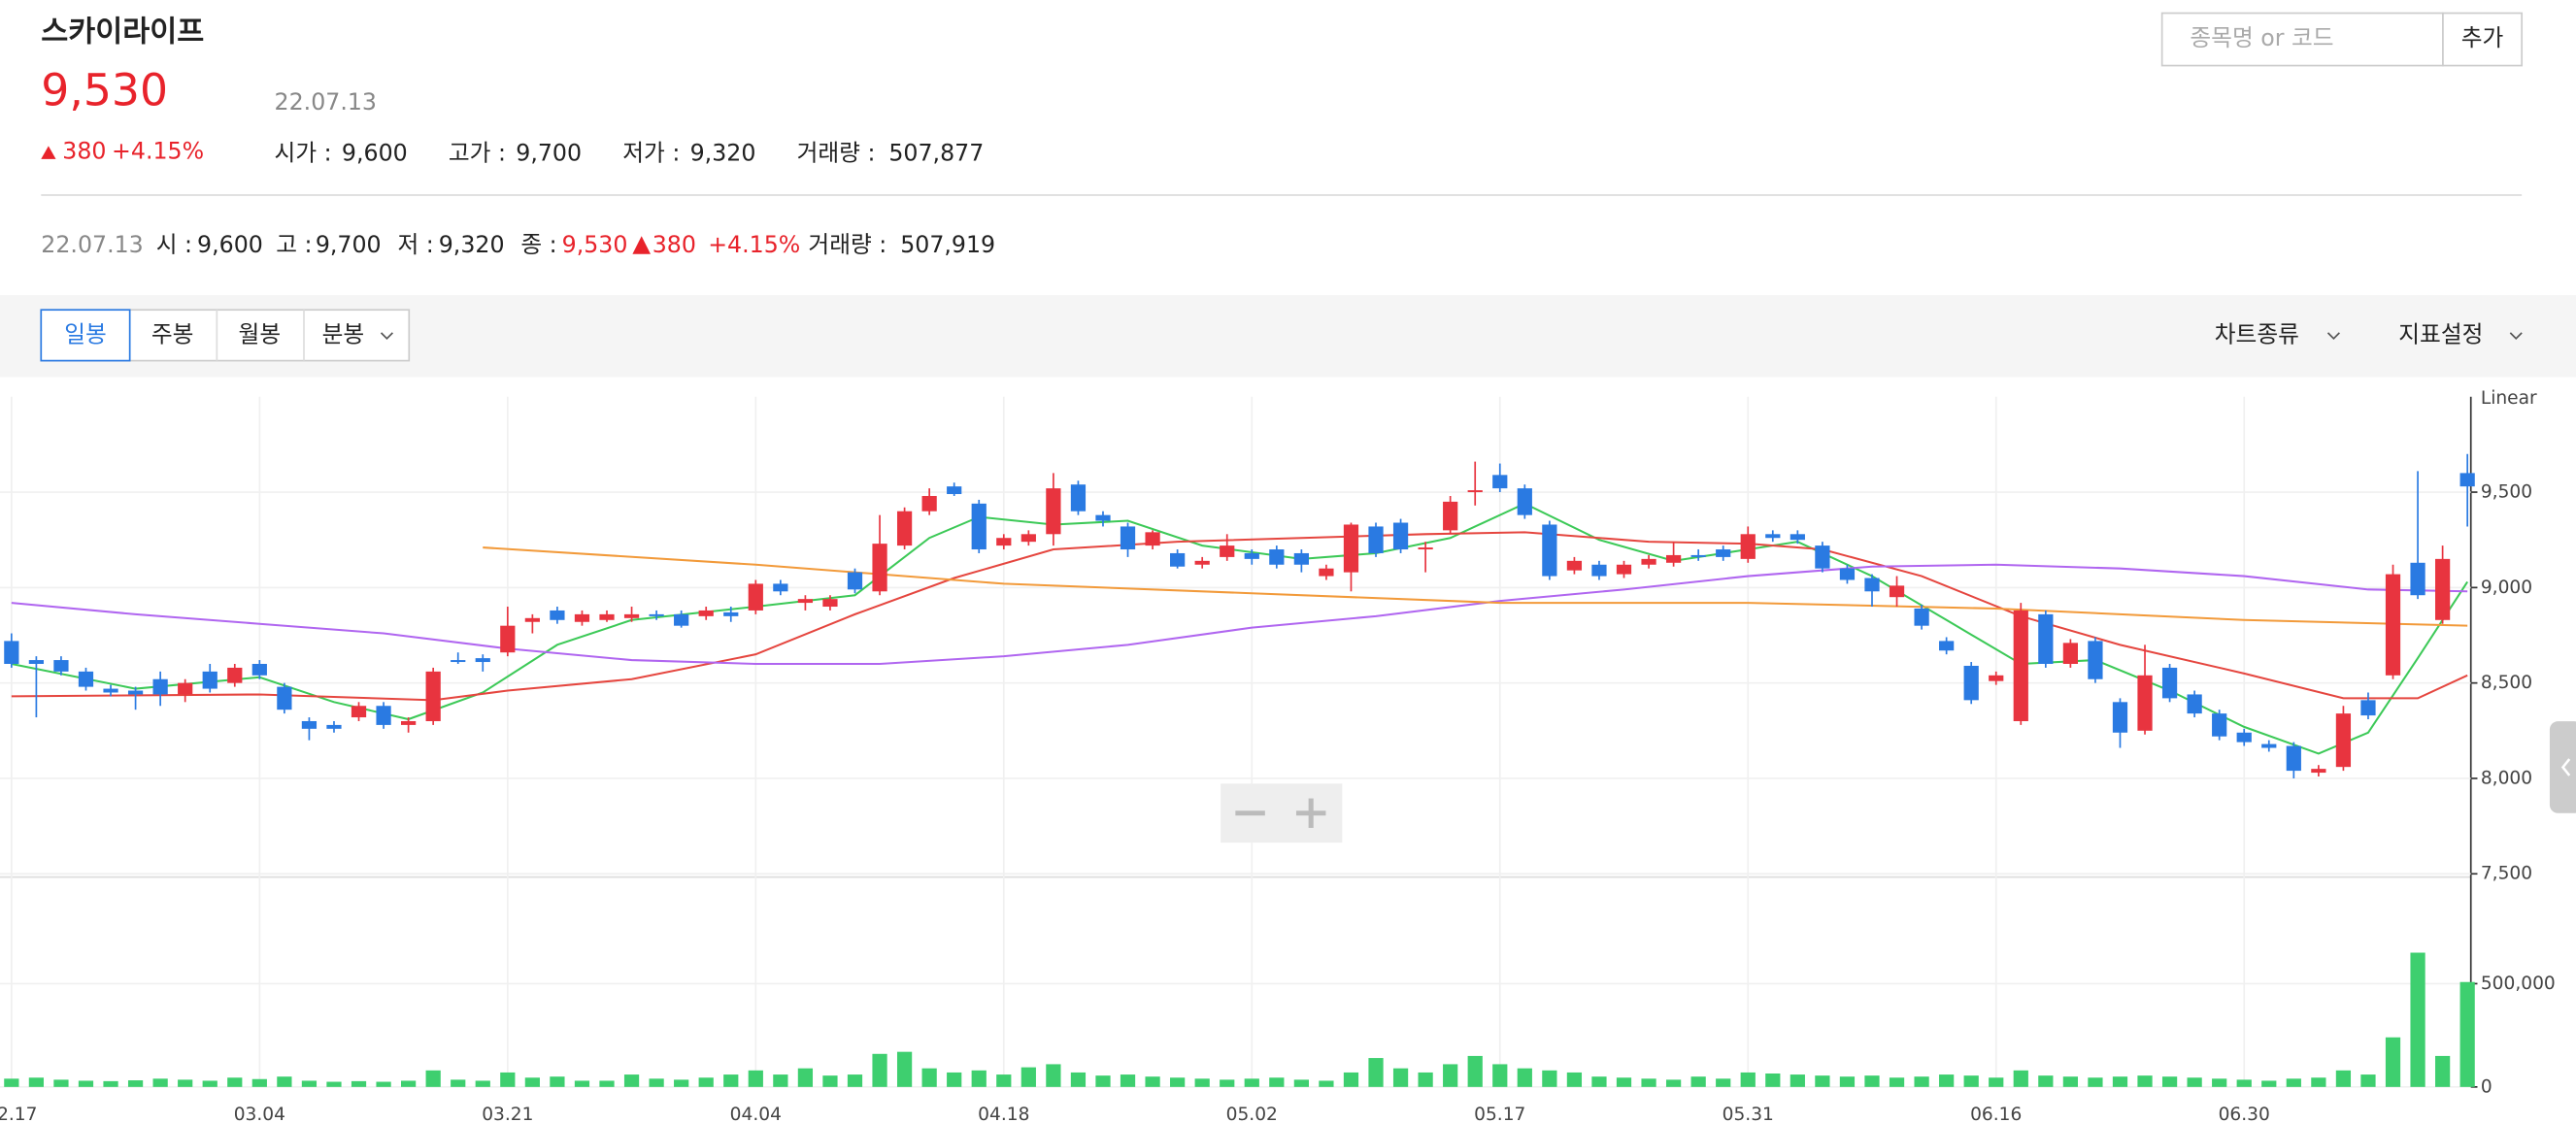 The image size is (2576, 1123). What do you see at coordinates (375, 153) in the screenshot?
I see `stat-value: 9,600` at bounding box center [375, 153].